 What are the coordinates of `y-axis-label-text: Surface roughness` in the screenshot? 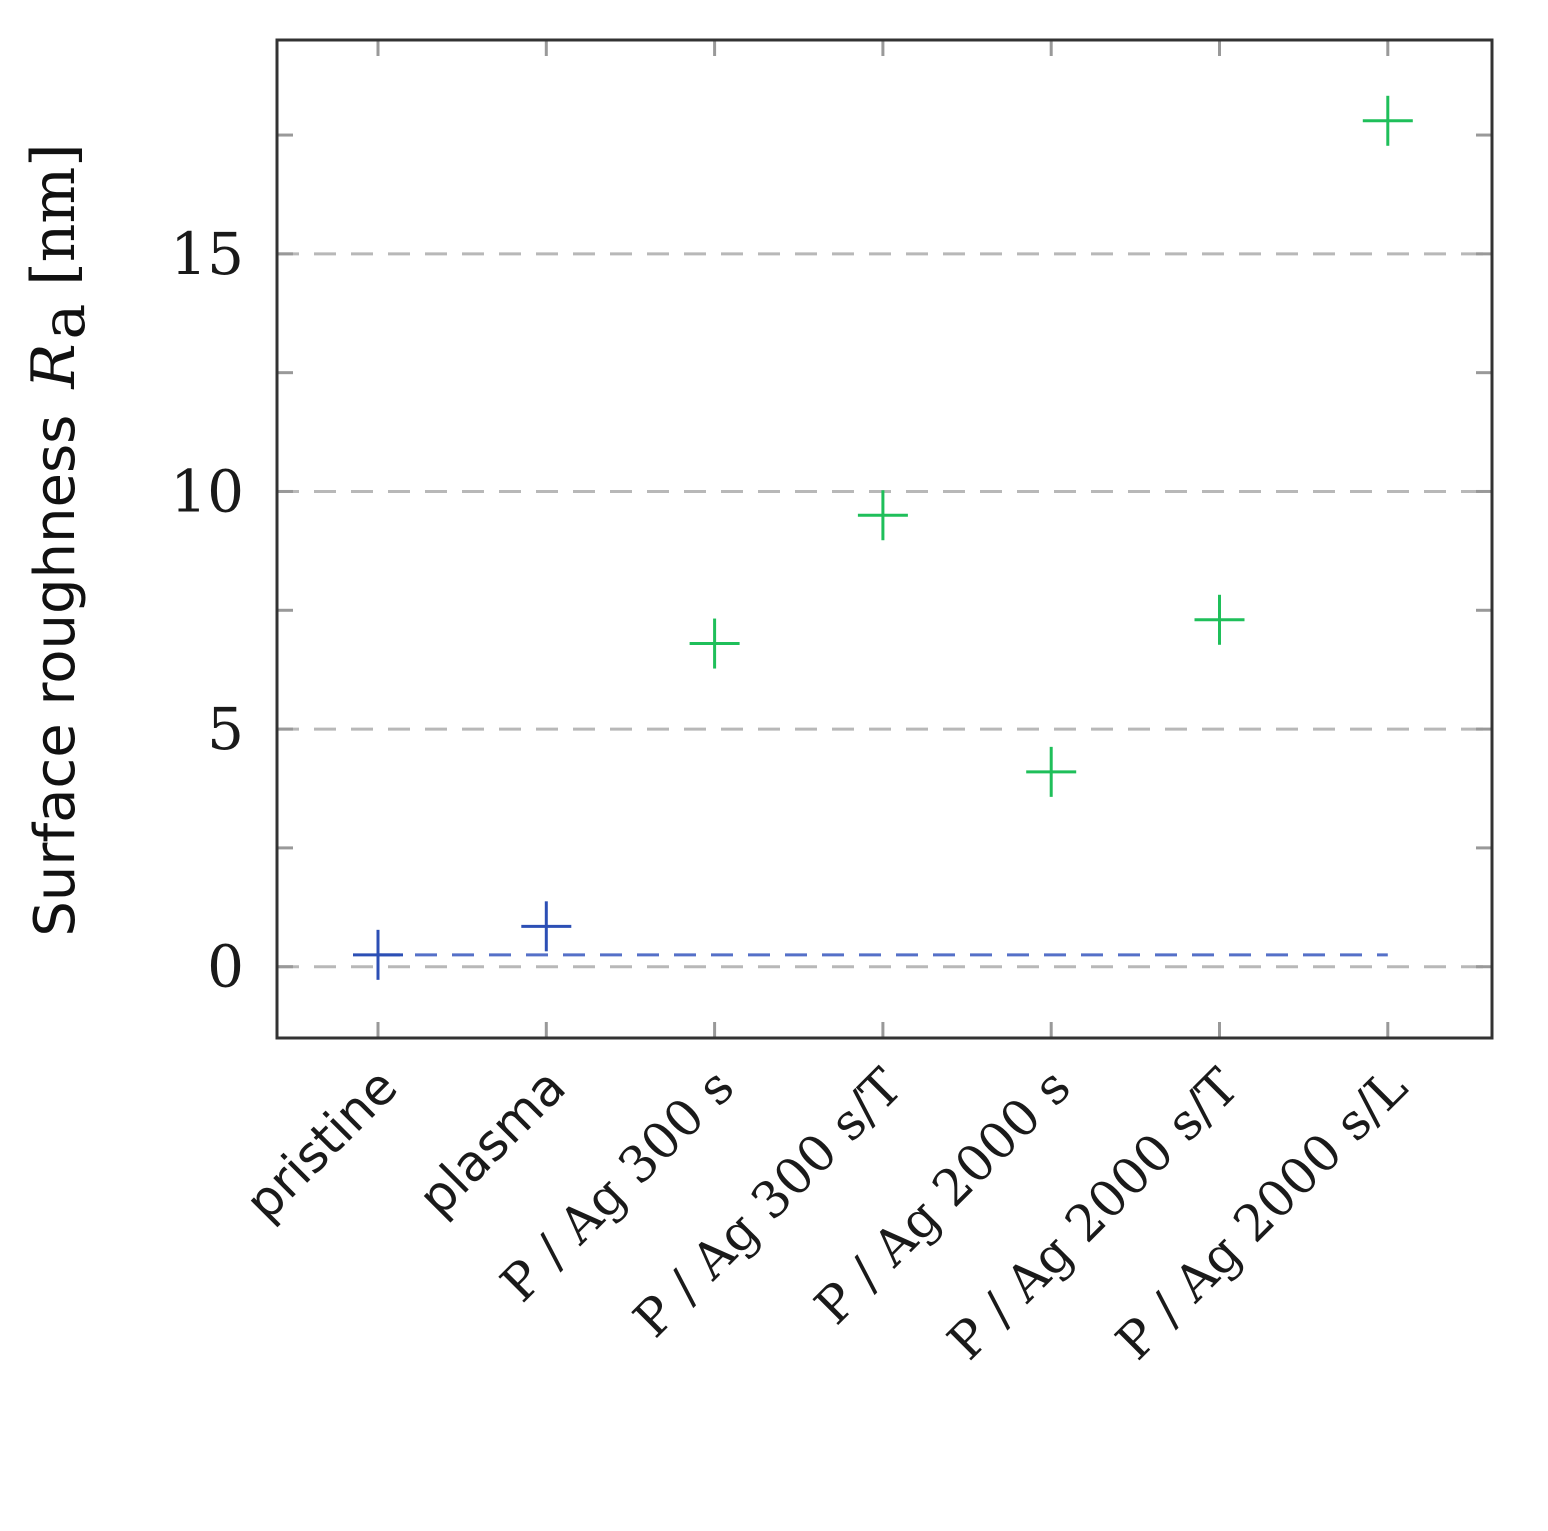 It's located at (55, 676).